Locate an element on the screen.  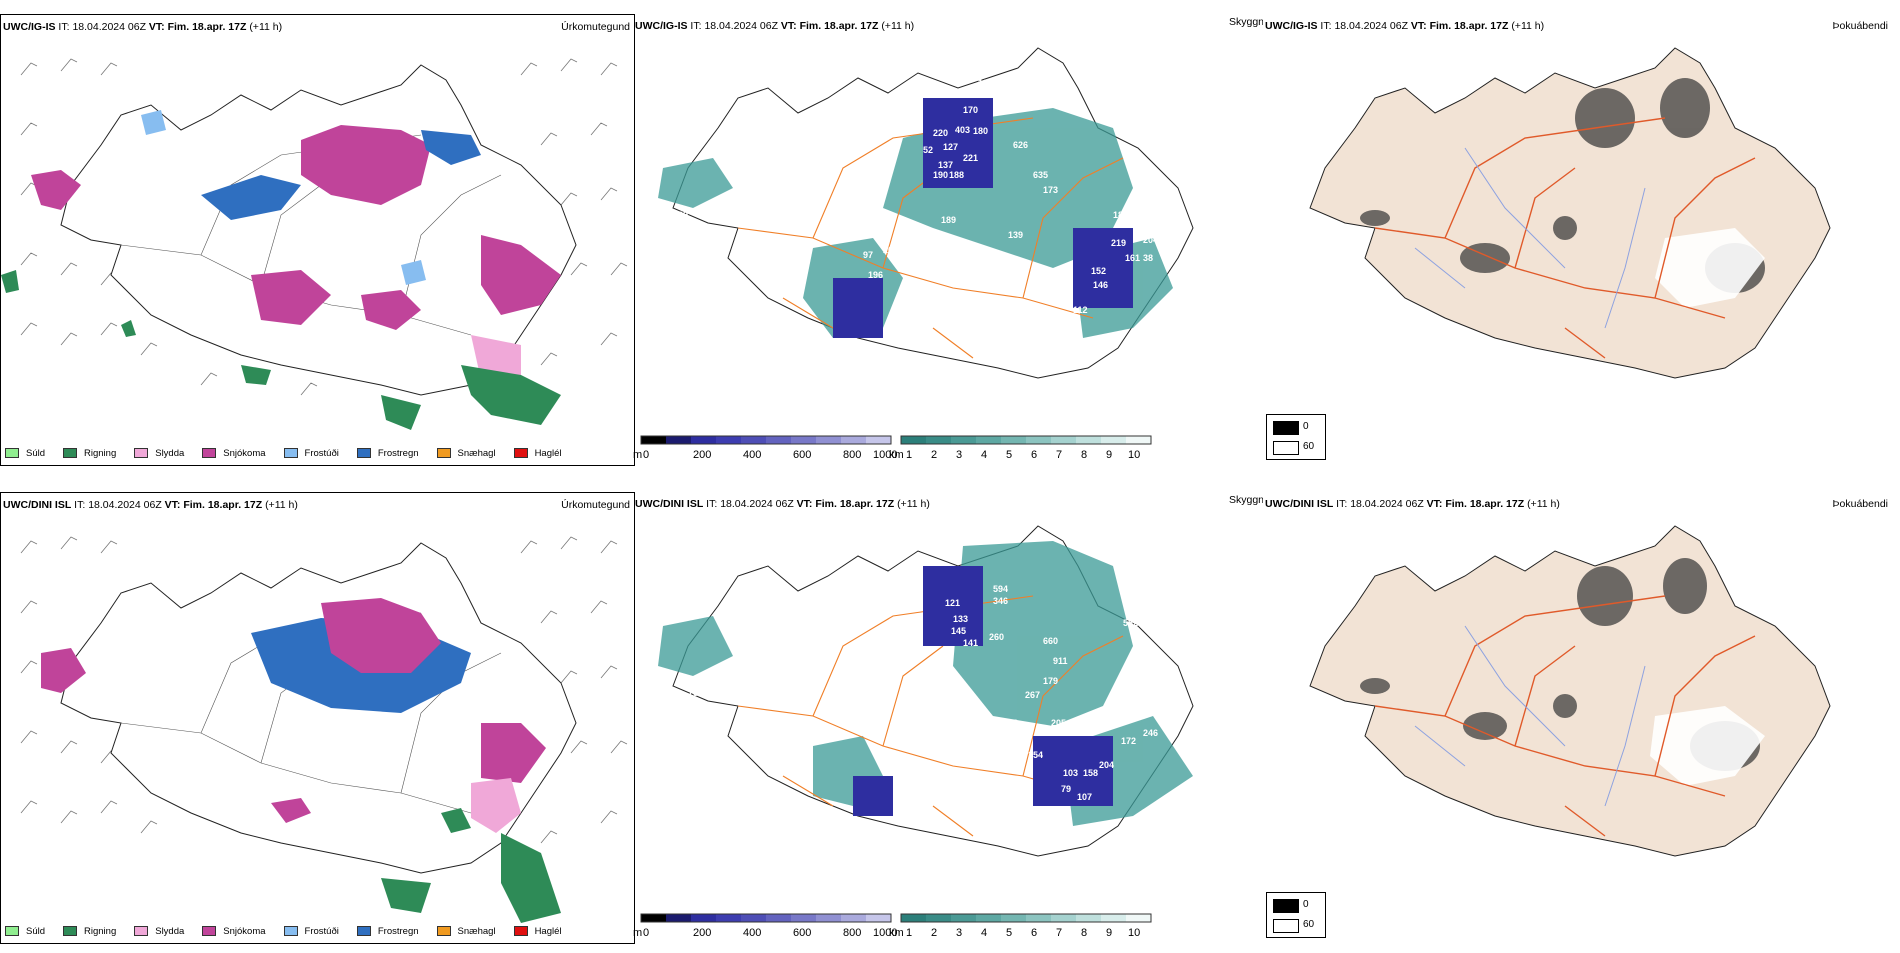
cloud-label: 173 is located at coordinates (1050, 190).